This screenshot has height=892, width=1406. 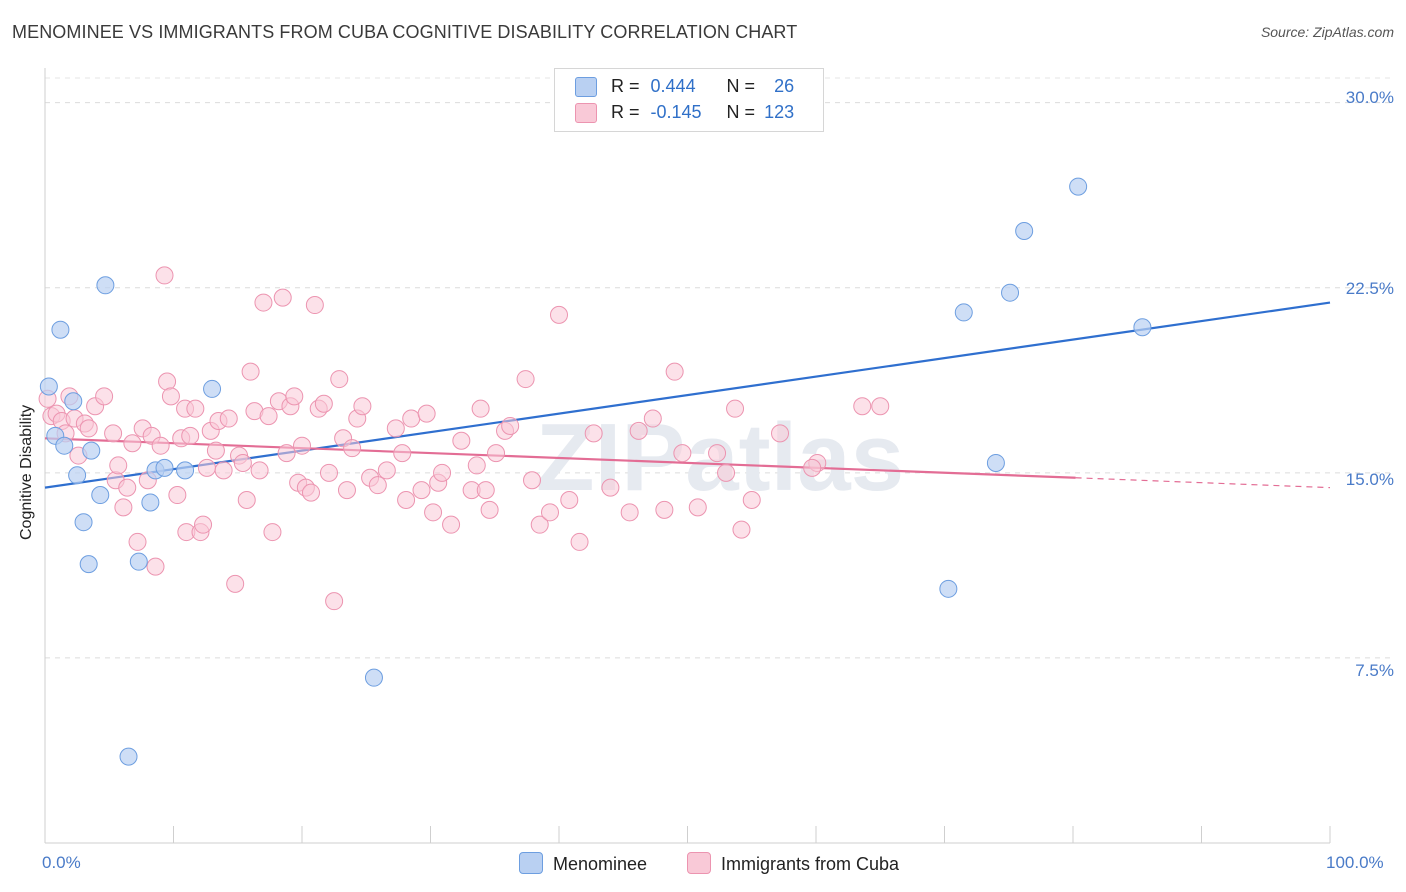 What do you see at coordinates (586, 87) in the screenshot?
I see `legend-swatch-blue` at bounding box center [586, 87].